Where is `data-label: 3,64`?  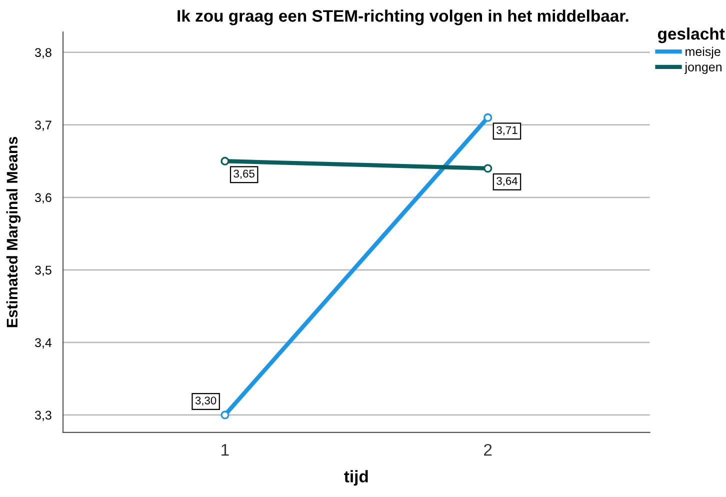
data-label: 3,64 is located at coordinates (507, 181).